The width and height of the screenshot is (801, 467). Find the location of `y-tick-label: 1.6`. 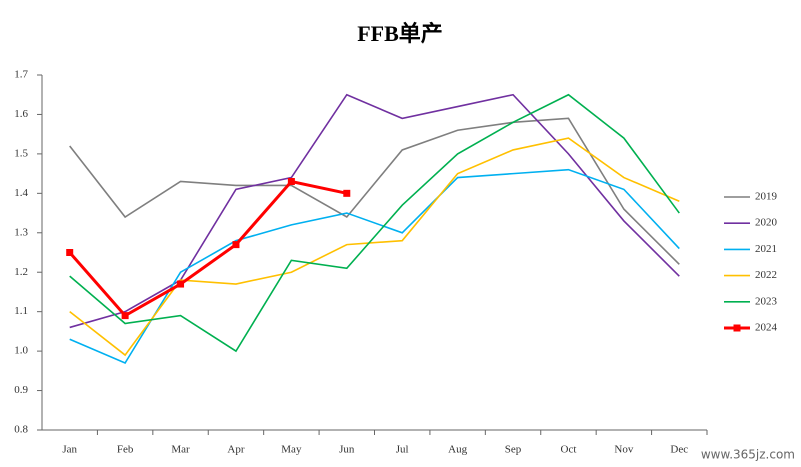

y-tick-label: 1.6 is located at coordinates (21, 114).